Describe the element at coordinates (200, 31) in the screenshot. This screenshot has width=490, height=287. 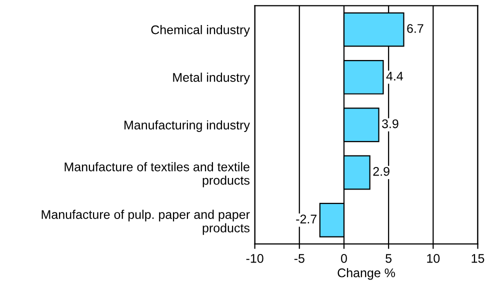
I see `y-tick-label: Chemical industry` at that location.